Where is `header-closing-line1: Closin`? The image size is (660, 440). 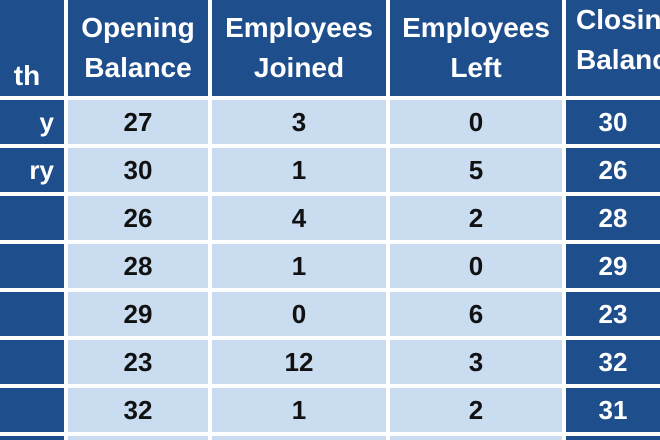 header-closing-line1: Closin is located at coordinates (618, 19).